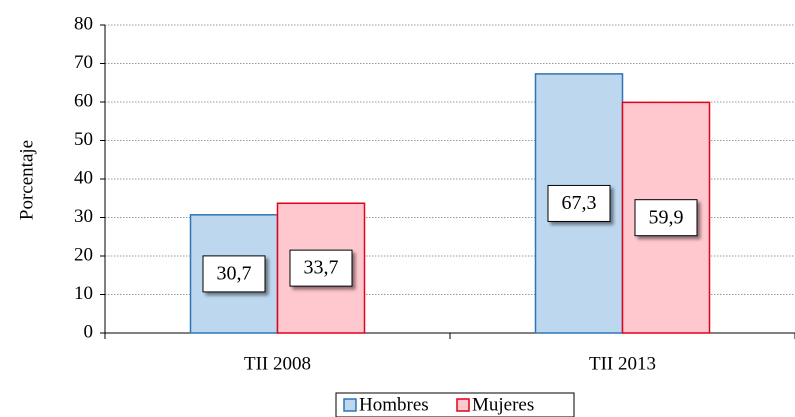  What do you see at coordinates (83, 139) in the screenshot?
I see `y-tick-label: 50` at bounding box center [83, 139].